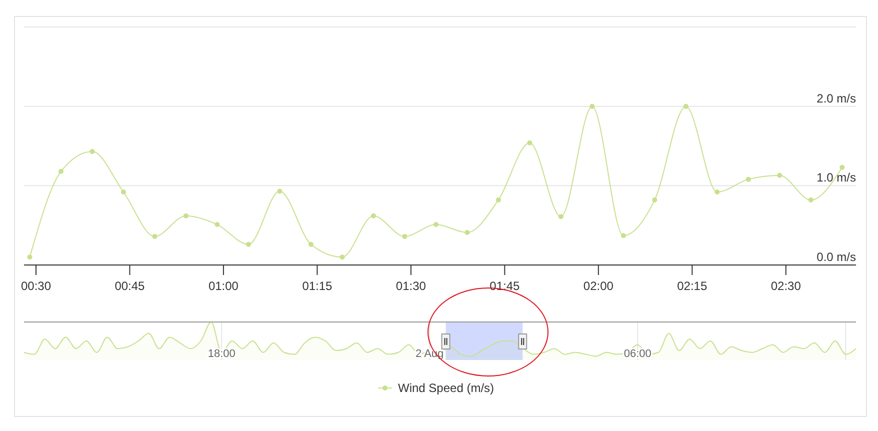 The width and height of the screenshot is (878, 431). I want to click on x-tick-label: 02:15, so click(692, 286).